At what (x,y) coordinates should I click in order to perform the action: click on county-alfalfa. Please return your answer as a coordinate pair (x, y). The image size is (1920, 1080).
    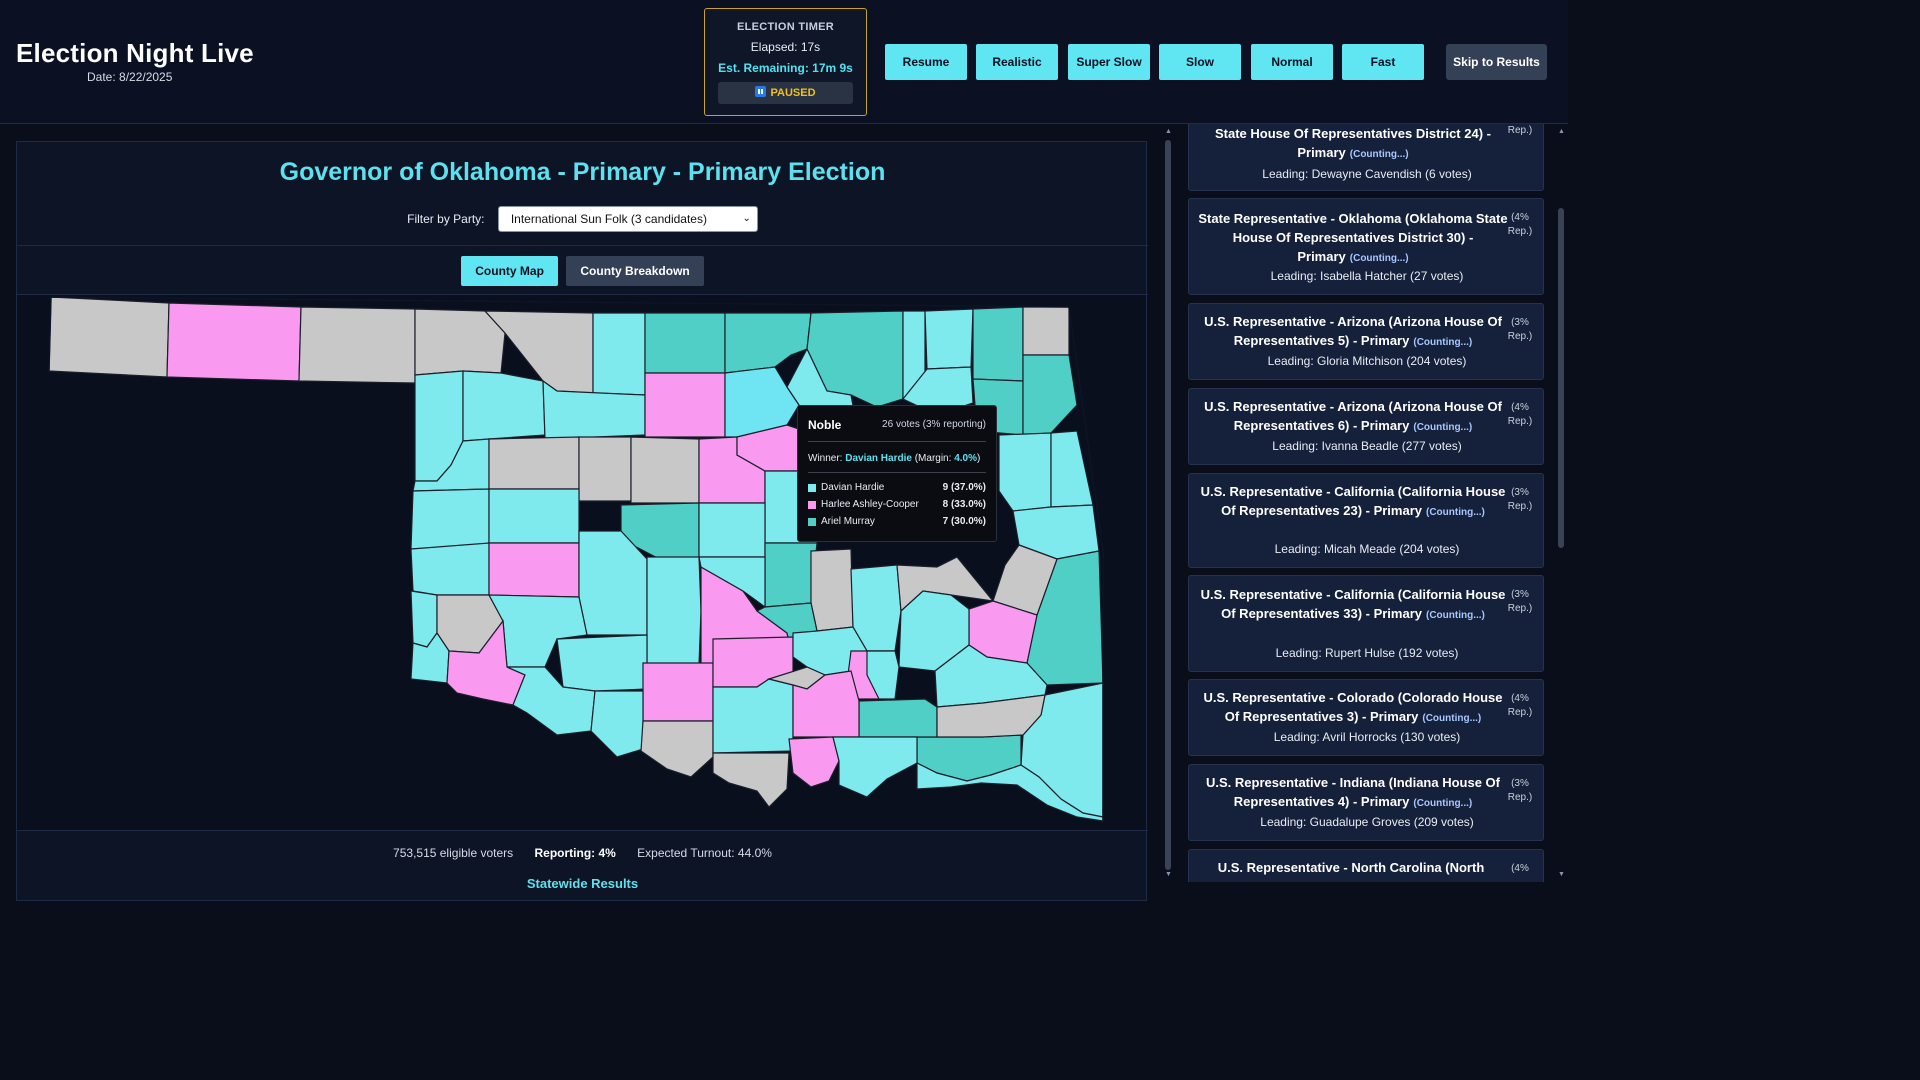
    Looking at the image, I should click on (619, 354).